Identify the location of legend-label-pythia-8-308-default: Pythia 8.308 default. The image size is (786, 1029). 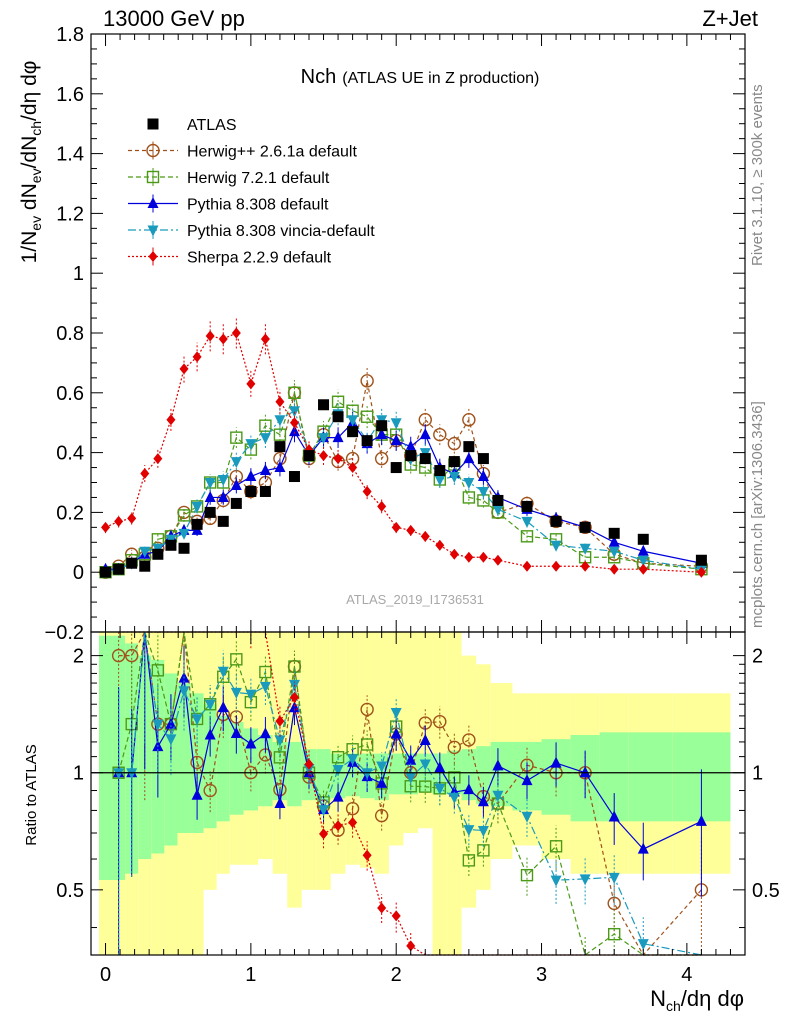
(258, 205).